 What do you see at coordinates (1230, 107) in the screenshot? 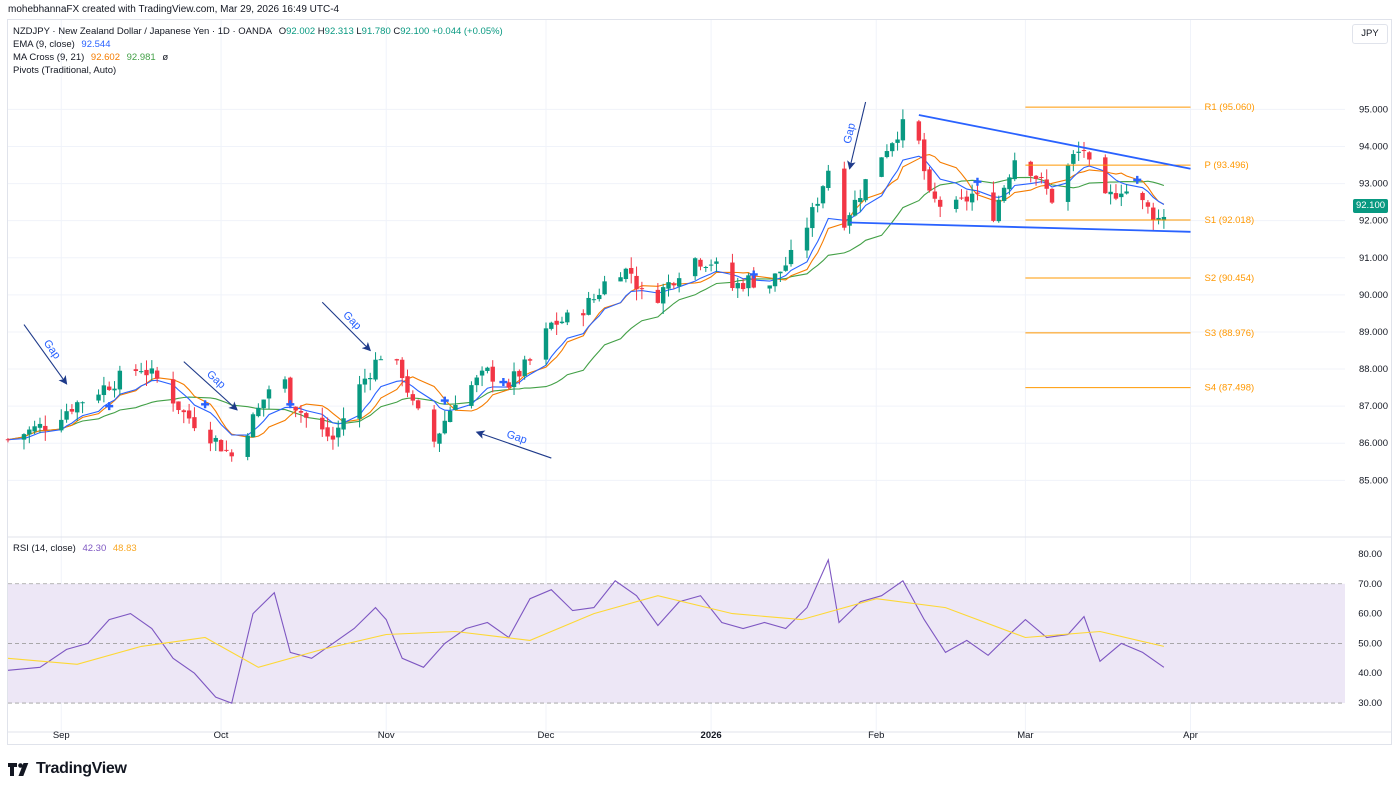
I see `pivot-label: R1 (95.060)` at bounding box center [1230, 107].